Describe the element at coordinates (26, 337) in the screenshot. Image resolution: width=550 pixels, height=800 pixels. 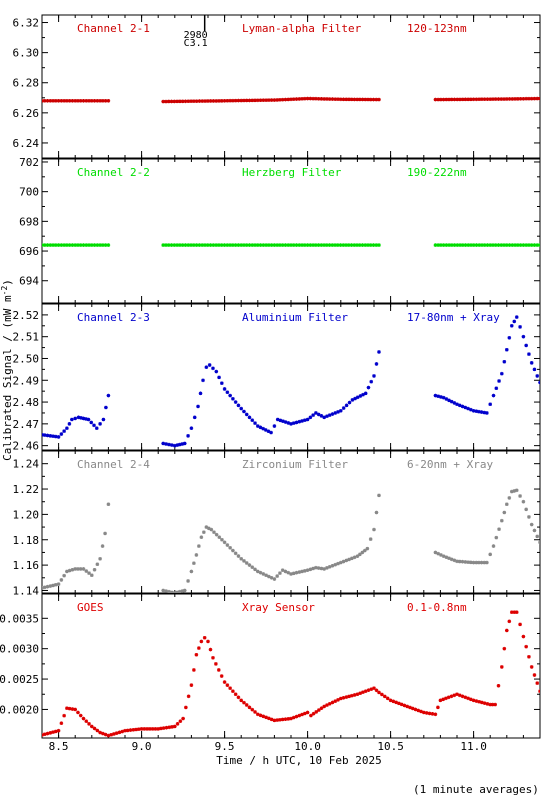
I see `y-tick-label: 2.51` at that location.